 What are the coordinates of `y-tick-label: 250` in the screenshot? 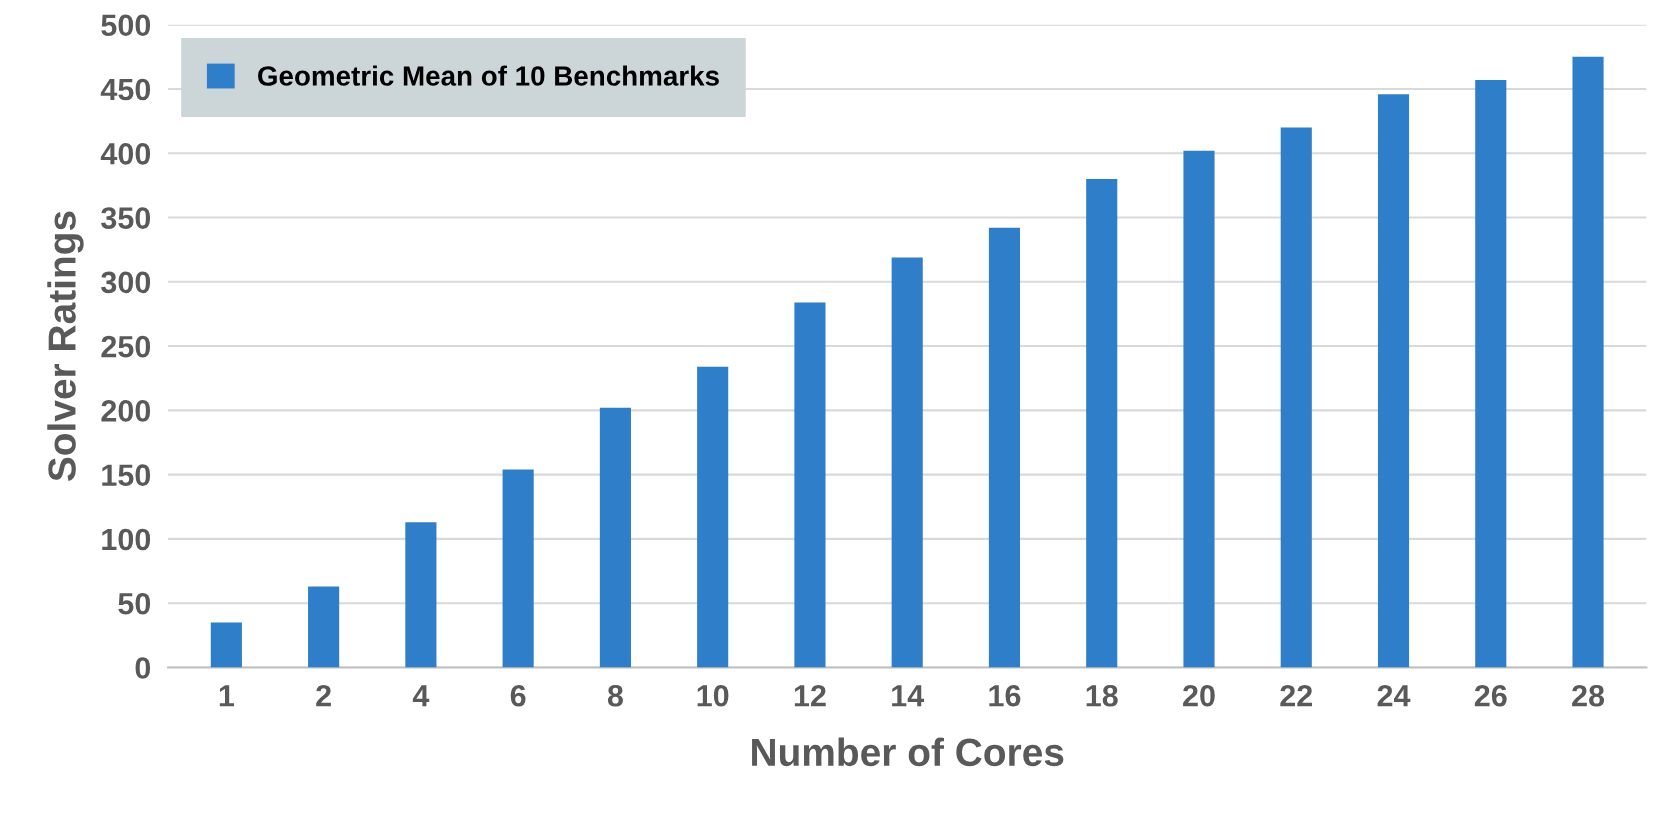 It's located at (126, 346).